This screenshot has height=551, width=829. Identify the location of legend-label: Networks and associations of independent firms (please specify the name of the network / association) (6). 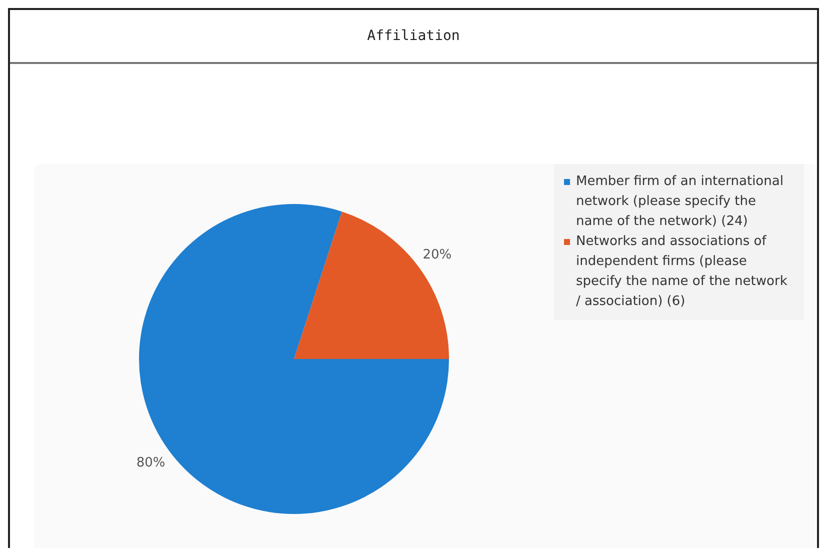
(682, 272).